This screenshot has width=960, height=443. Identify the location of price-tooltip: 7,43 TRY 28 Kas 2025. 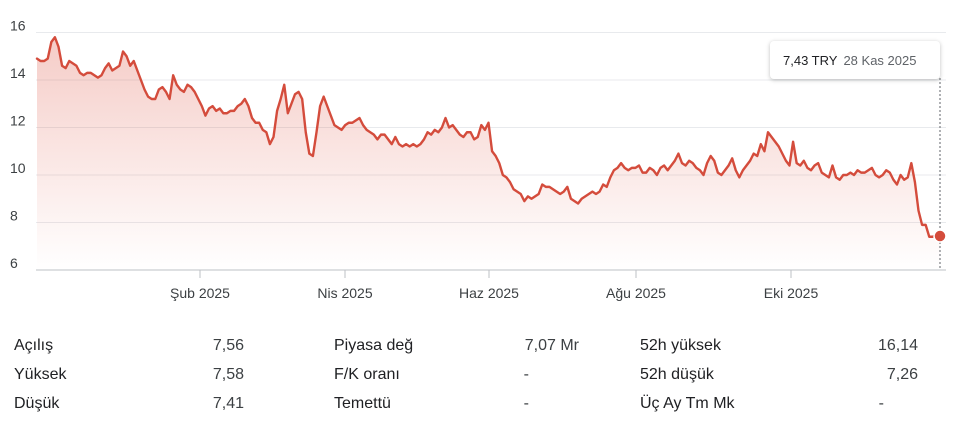
(855, 60).